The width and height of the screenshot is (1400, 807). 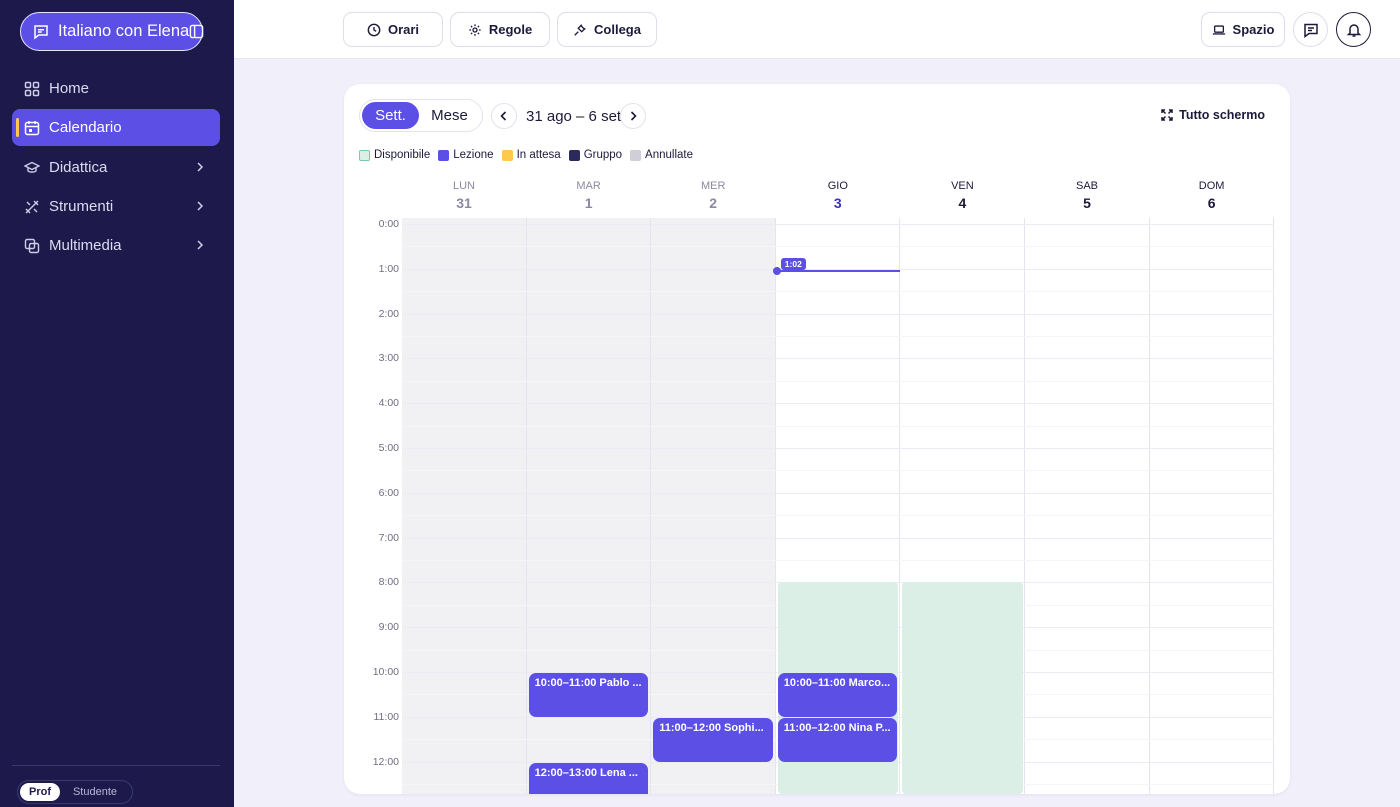 I want to click on plug-icon, so click(x=580, y=29).